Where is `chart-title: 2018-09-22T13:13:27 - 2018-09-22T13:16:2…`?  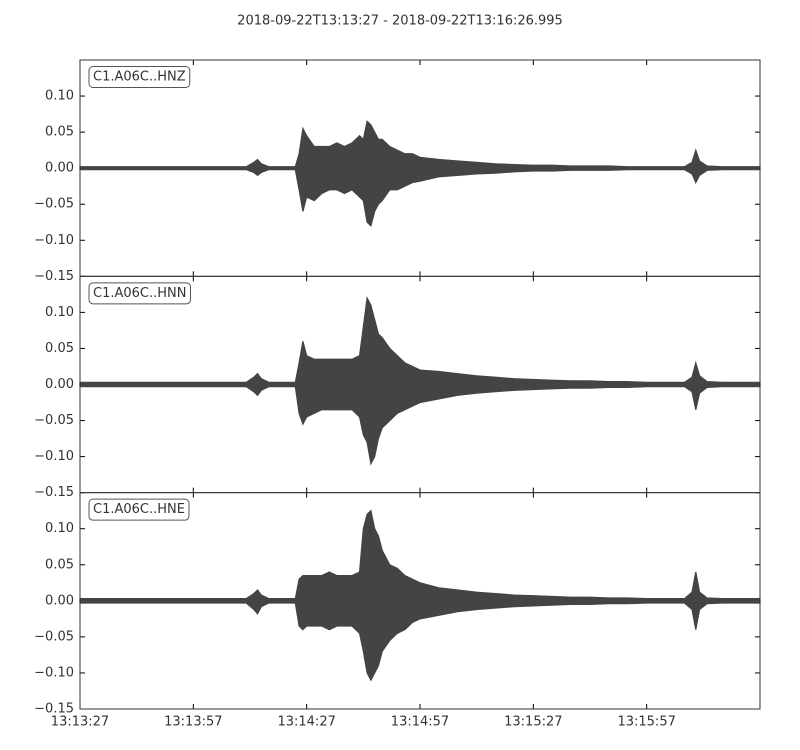
chart-title: 2018-09-22T13:13:27 - 2018-09-22T13:16:2… is located at coordinates (400, 21).